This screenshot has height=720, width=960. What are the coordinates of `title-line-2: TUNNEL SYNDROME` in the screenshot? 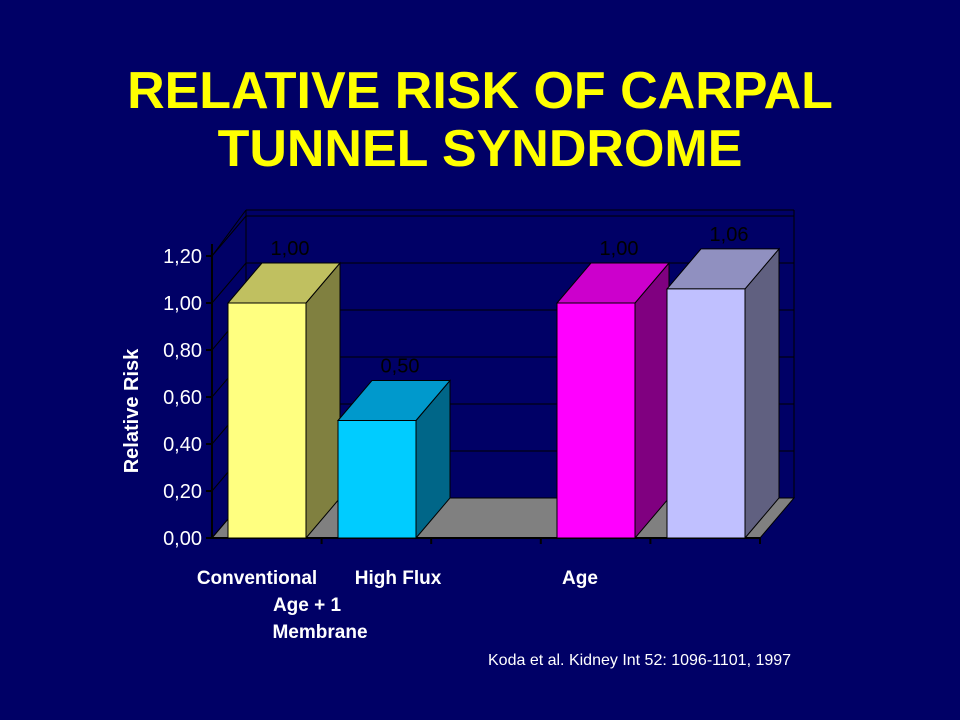 It's located at (480, 149).